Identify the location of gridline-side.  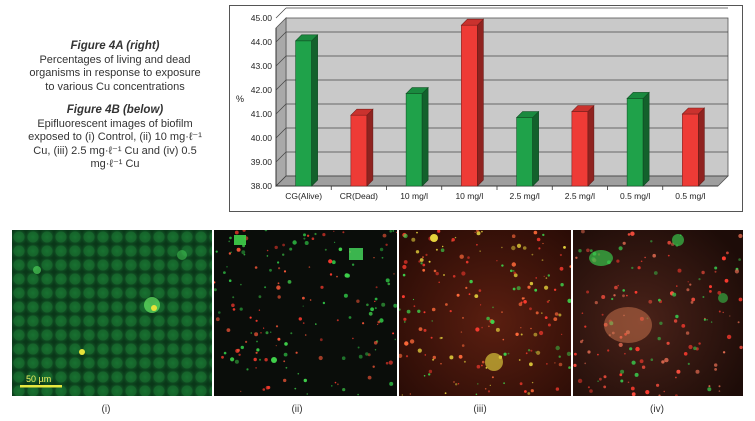
(281, 37).